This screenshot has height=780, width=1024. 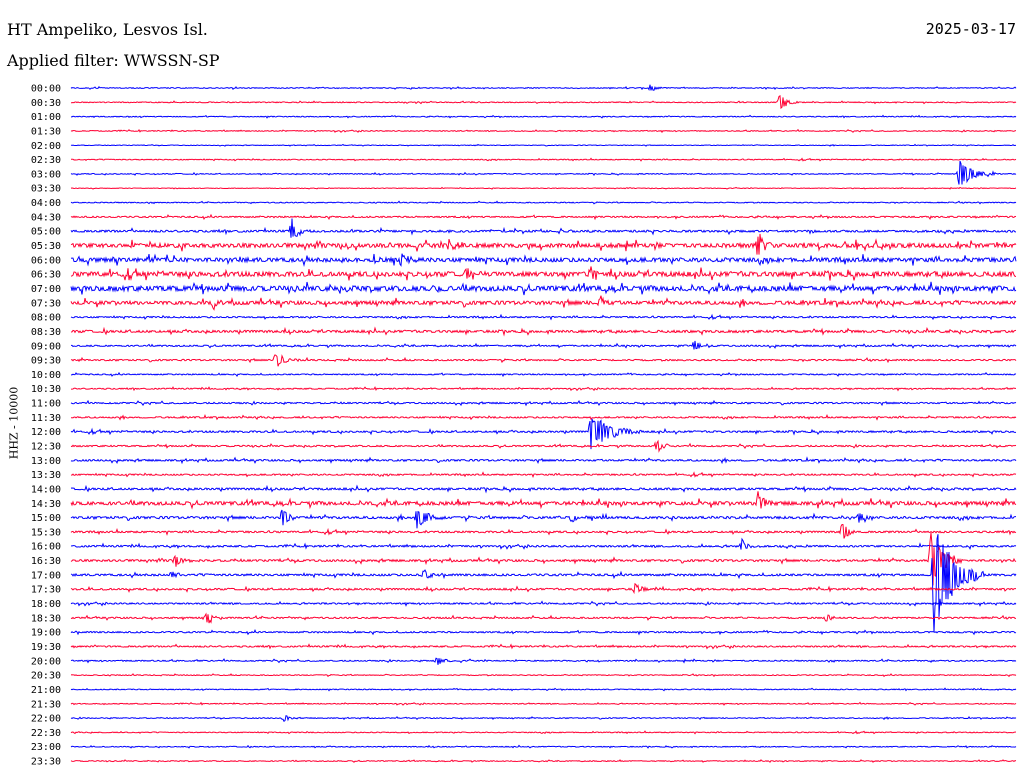 I want to click on station-title: HT Ampeliko, Lesvos Isl., so click(x=107, y=29).